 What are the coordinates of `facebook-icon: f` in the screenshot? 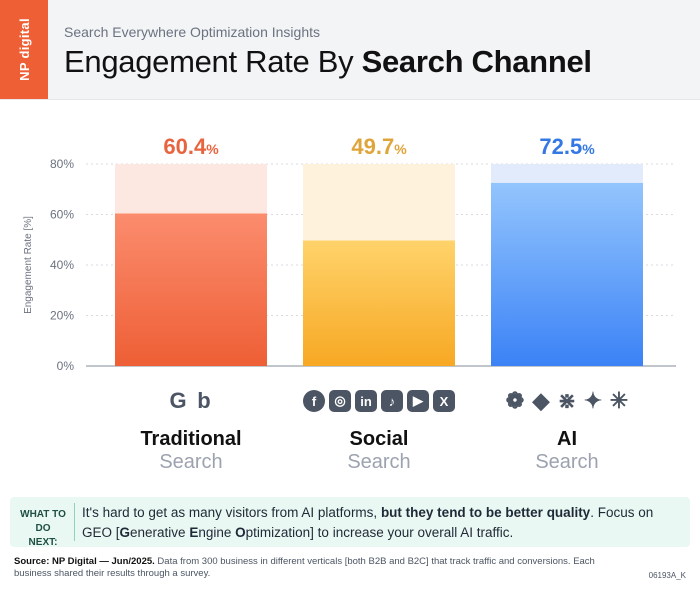 It's located at (314, 401).